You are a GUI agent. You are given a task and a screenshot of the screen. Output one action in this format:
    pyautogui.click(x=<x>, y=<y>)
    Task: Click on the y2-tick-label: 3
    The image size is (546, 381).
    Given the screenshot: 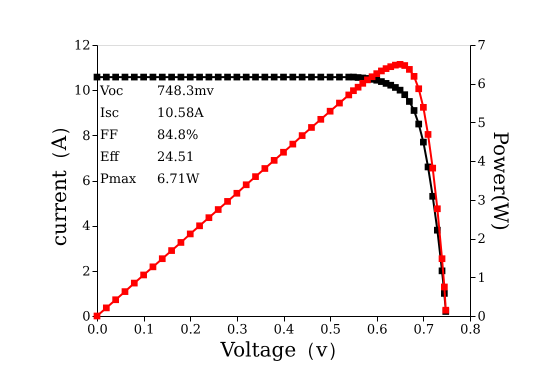 What is the action you would take?
    pyautogui.click(x=482, y=200)
    